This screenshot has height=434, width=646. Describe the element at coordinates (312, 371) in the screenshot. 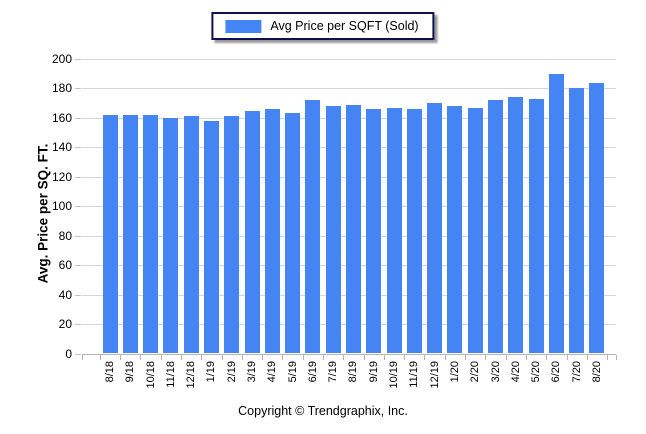

I see `x-tick-label: 6/19` at that location.